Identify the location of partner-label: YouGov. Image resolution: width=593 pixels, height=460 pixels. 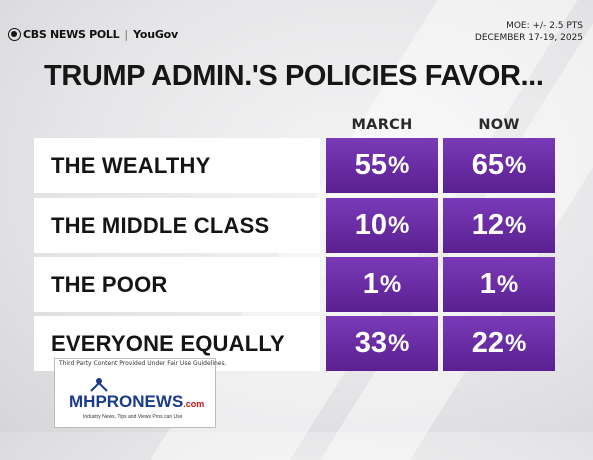
(155, 34).